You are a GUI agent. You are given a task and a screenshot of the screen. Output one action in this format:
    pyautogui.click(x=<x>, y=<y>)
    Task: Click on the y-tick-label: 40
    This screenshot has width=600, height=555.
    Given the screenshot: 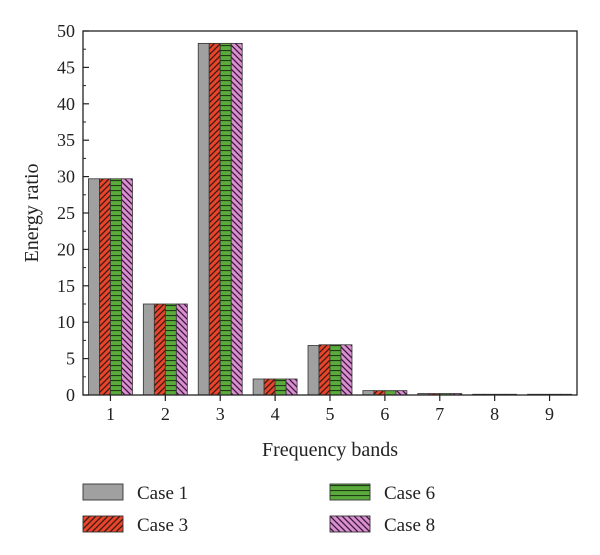 What is the action you would take?
    pyautogui.click(x=66, y=104)
    